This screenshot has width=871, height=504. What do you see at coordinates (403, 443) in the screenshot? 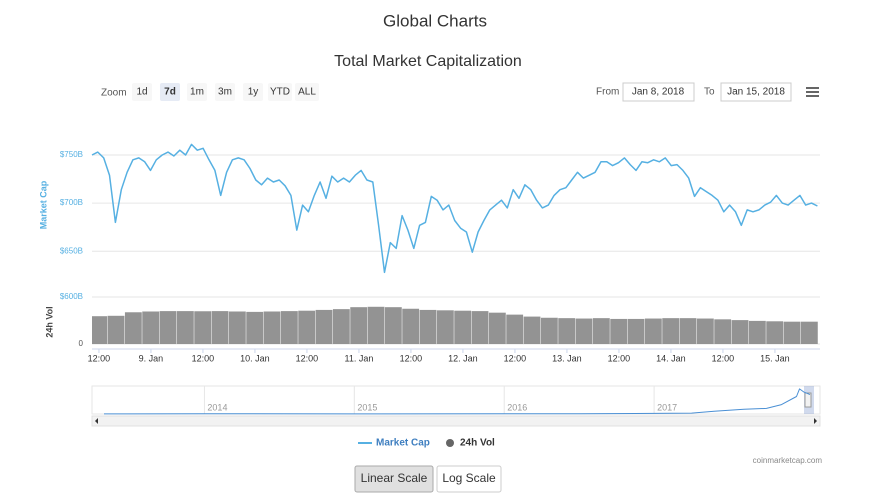
I see `legend-label: Market Cap` at bounding box center [403, 443].